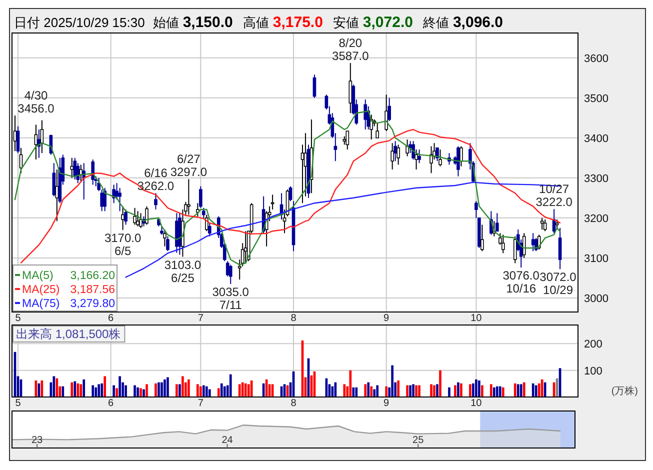  Describe the element at coordinates (463, 22) in the screenshot. I see `text: 終値 3,096.0` at that location.